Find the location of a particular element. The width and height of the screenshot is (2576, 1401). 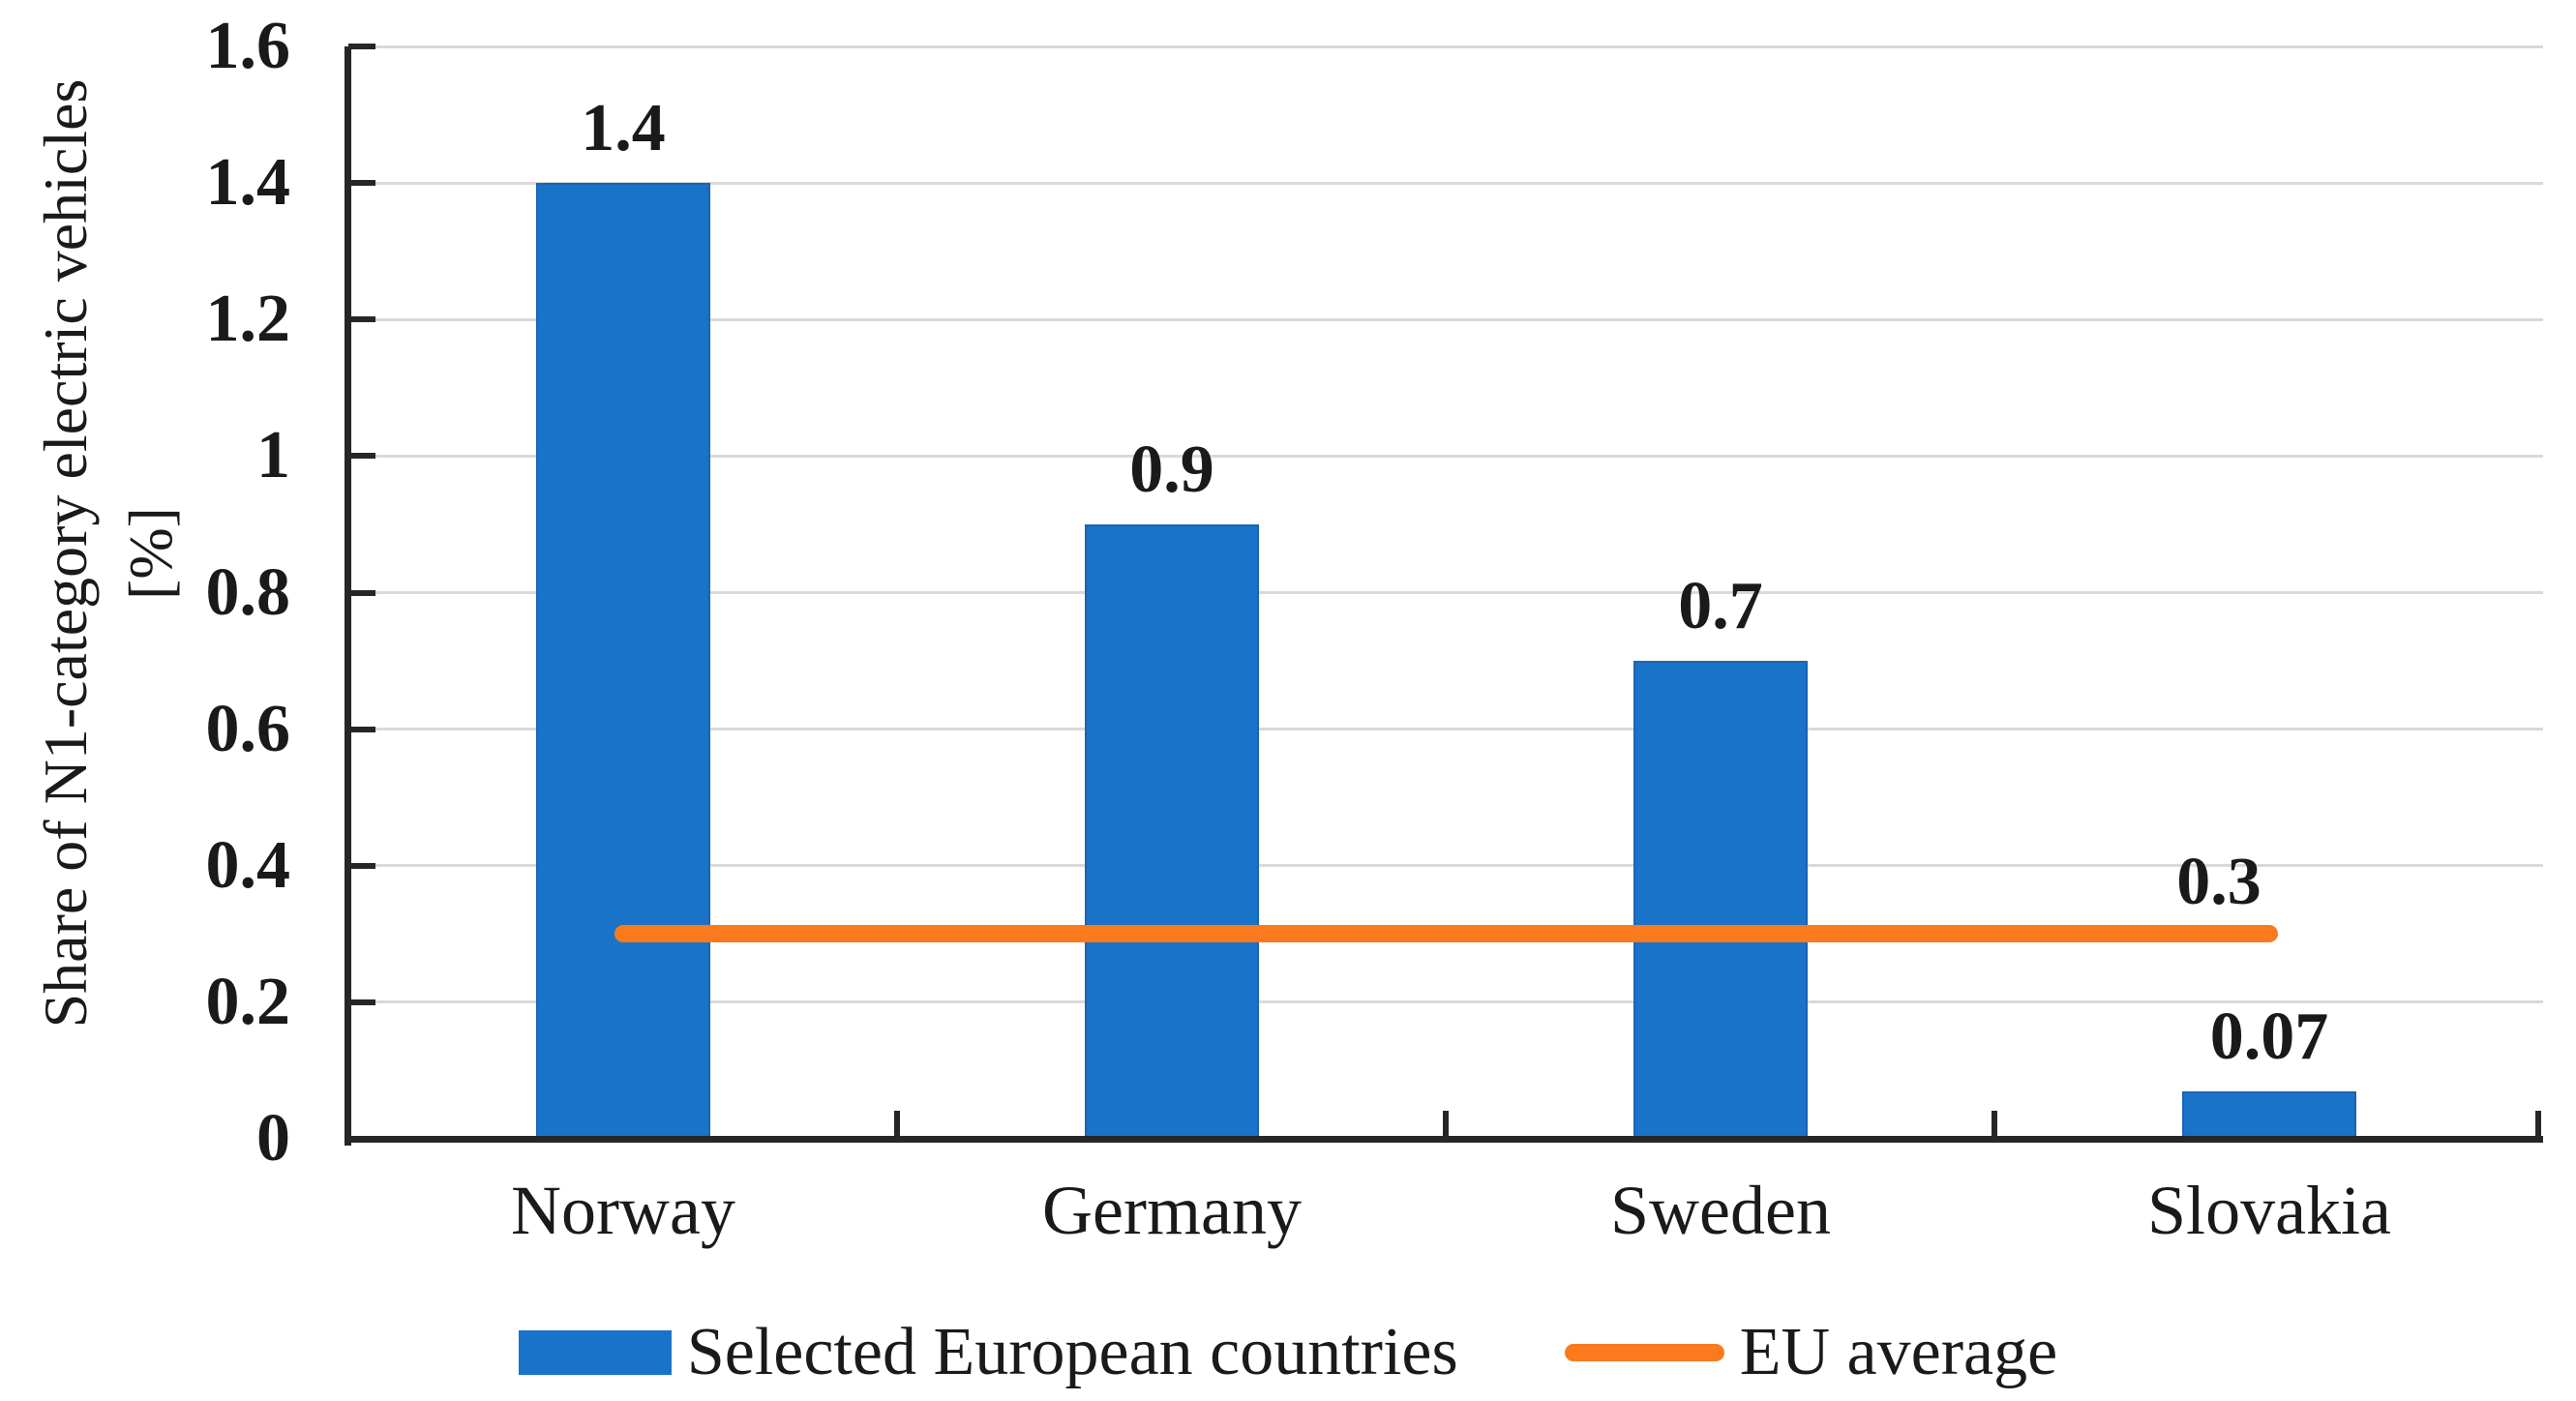

bar-data-label-norway: 1.4 is located at coordinates (623, 128).